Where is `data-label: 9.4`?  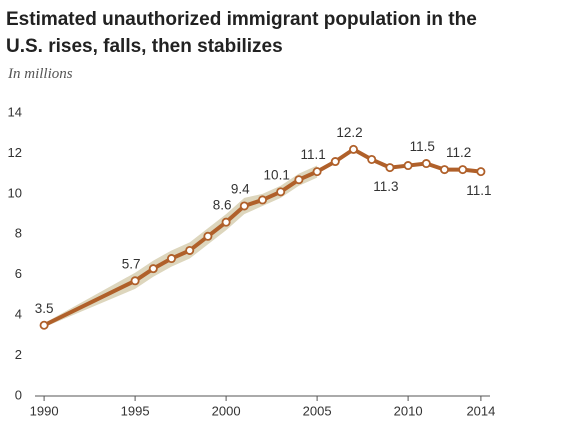
data-label: 9.4 is located at coordinates (240, 189).